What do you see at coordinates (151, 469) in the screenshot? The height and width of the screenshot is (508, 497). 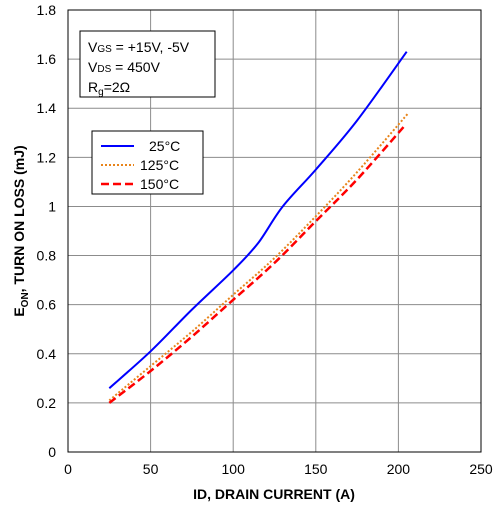 I see `x-tick-label: 50` at bounding box center [151, 469].